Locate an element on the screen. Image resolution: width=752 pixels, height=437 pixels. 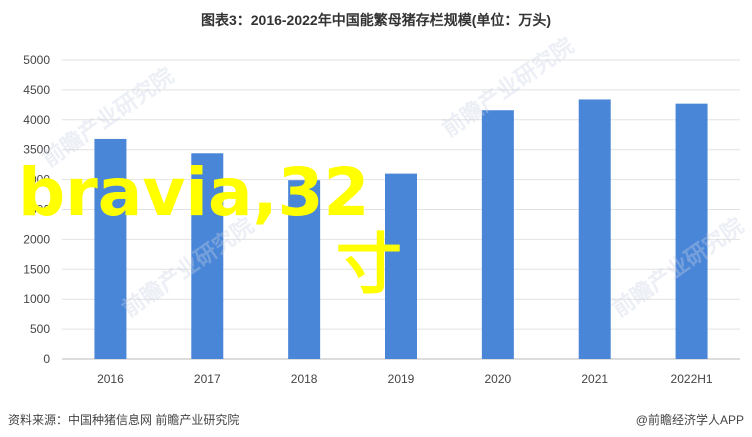
x-tick-label: 2020 is located at coordinates (498, 379).